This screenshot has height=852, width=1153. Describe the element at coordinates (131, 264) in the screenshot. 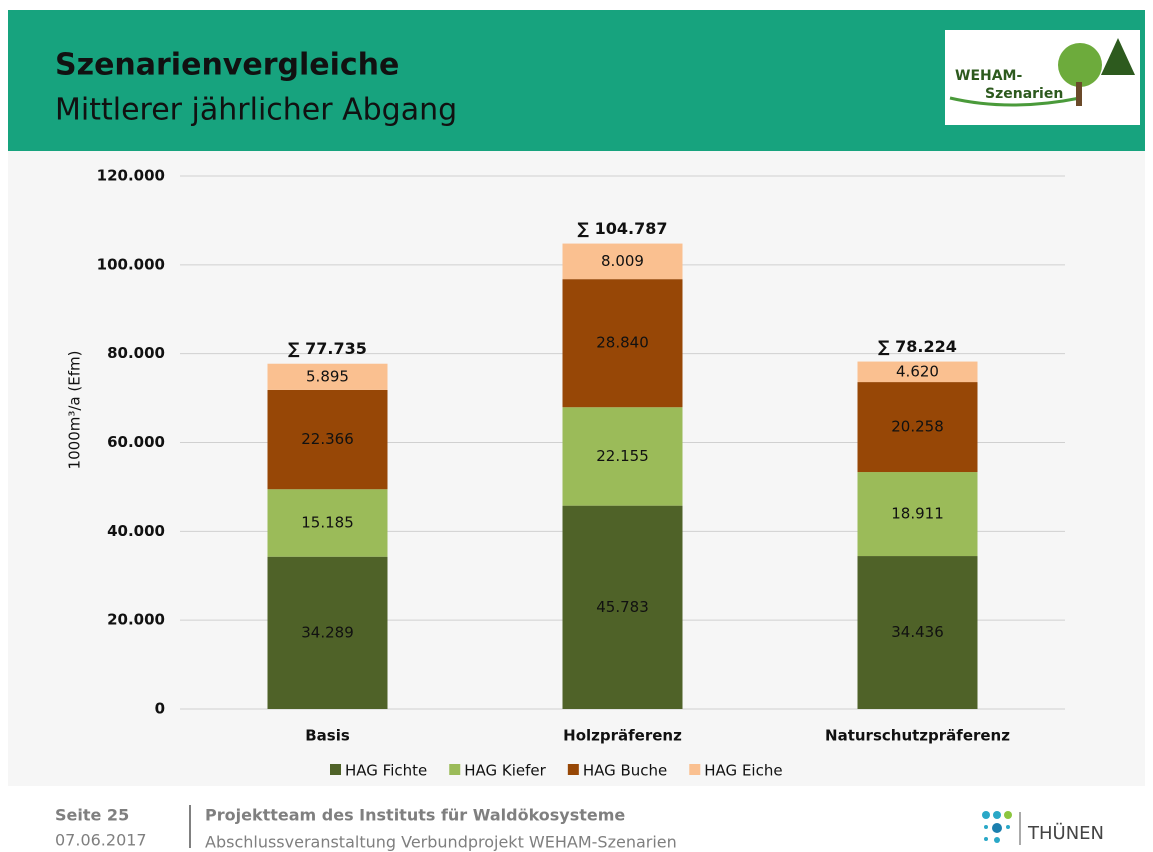

I see `y-tick-label: 100.000` at that location.